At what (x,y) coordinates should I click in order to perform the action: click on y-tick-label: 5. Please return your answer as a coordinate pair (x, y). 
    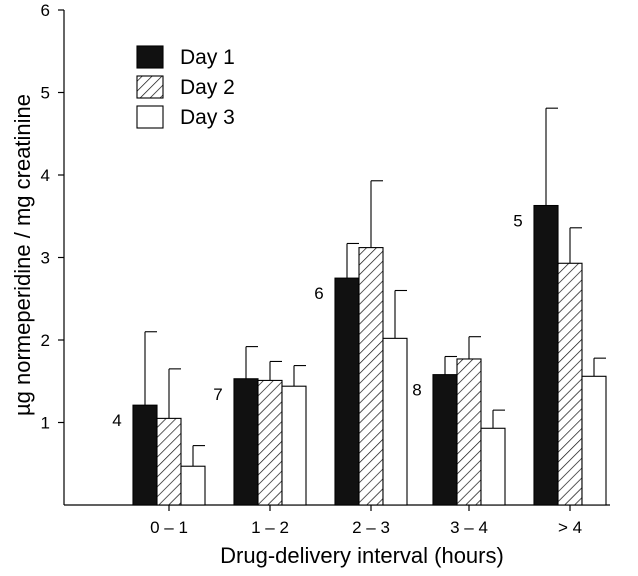
    Looking at the image, I should click on (45, 93).